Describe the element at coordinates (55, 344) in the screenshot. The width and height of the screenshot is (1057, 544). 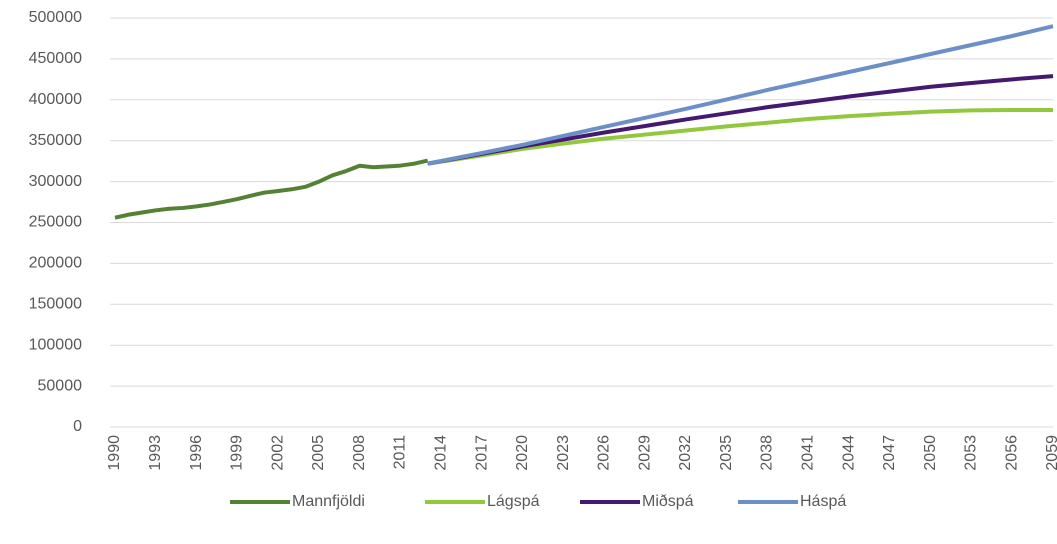
I see `y-tick-label: 100000` at that location.